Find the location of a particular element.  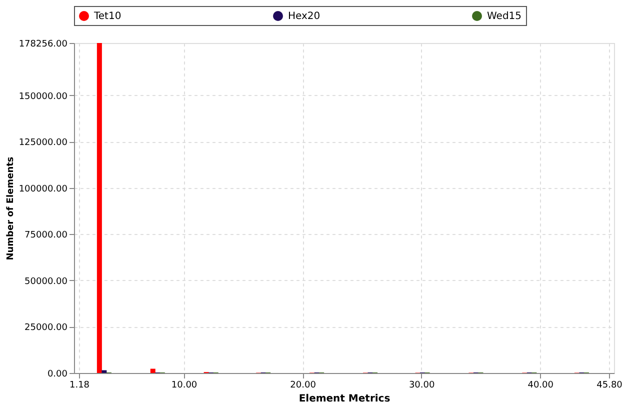

x-tick-label: 20.00 is located at coordinates (303, 385).